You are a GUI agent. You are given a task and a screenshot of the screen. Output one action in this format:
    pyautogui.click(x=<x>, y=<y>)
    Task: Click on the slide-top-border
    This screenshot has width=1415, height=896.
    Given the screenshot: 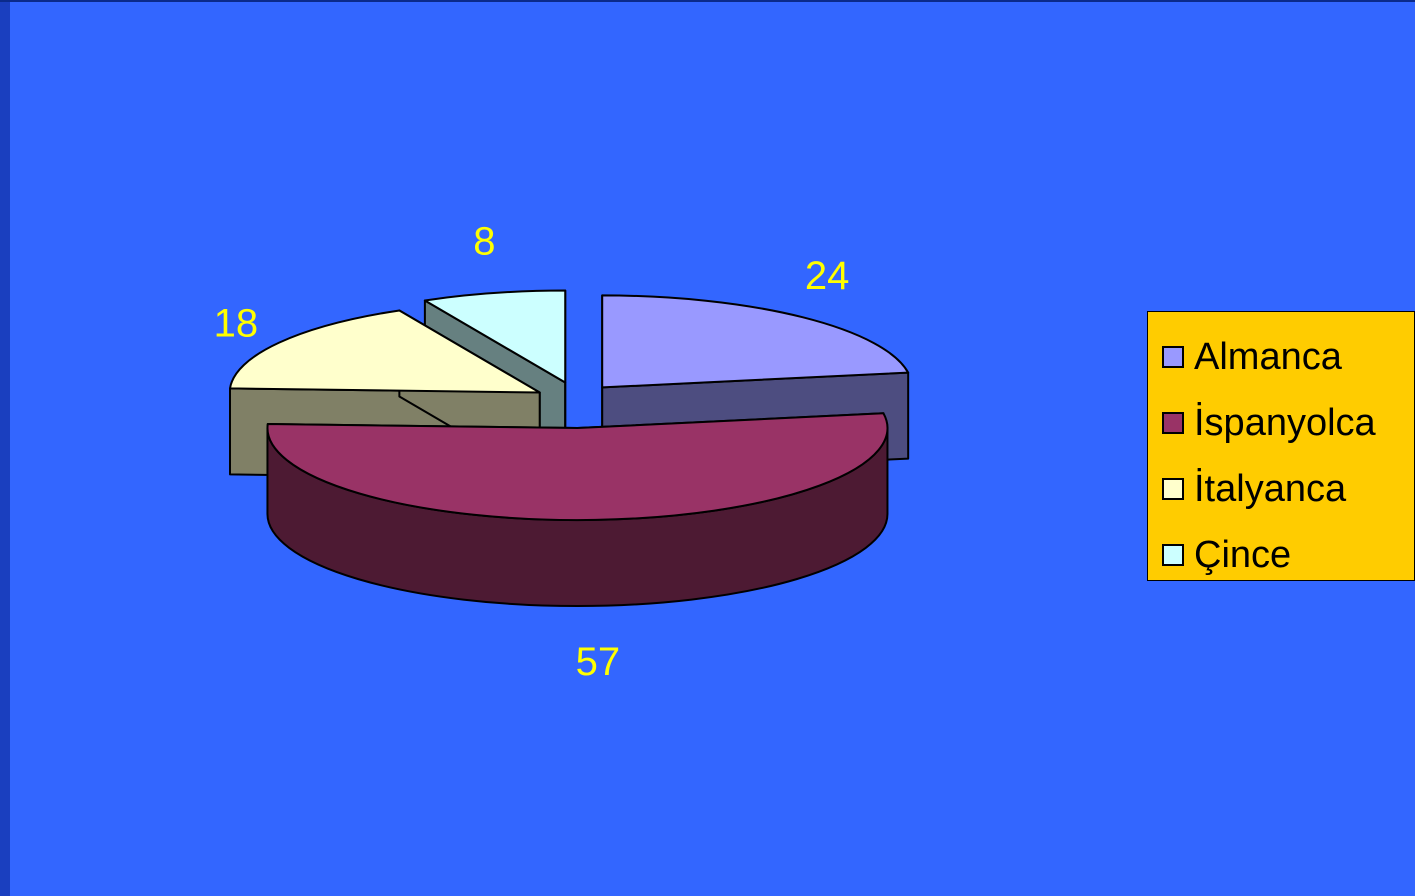 What is the action you would take?
    pyautogui.click(x=707, y=1)
    